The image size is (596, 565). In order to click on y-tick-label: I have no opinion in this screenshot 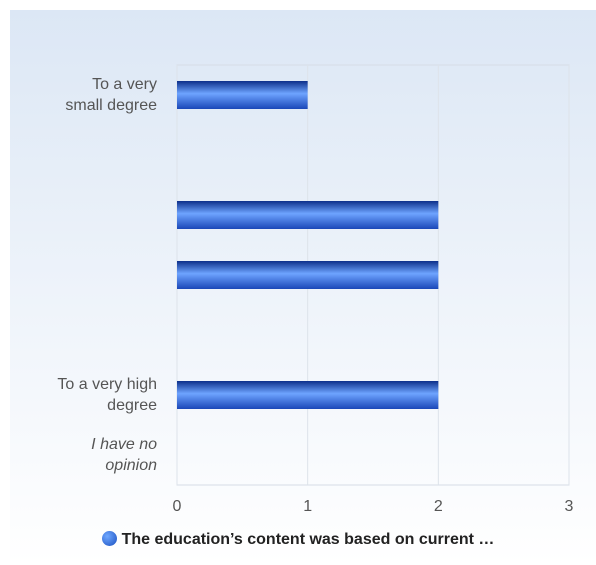, I will do `click(124, 455)`.